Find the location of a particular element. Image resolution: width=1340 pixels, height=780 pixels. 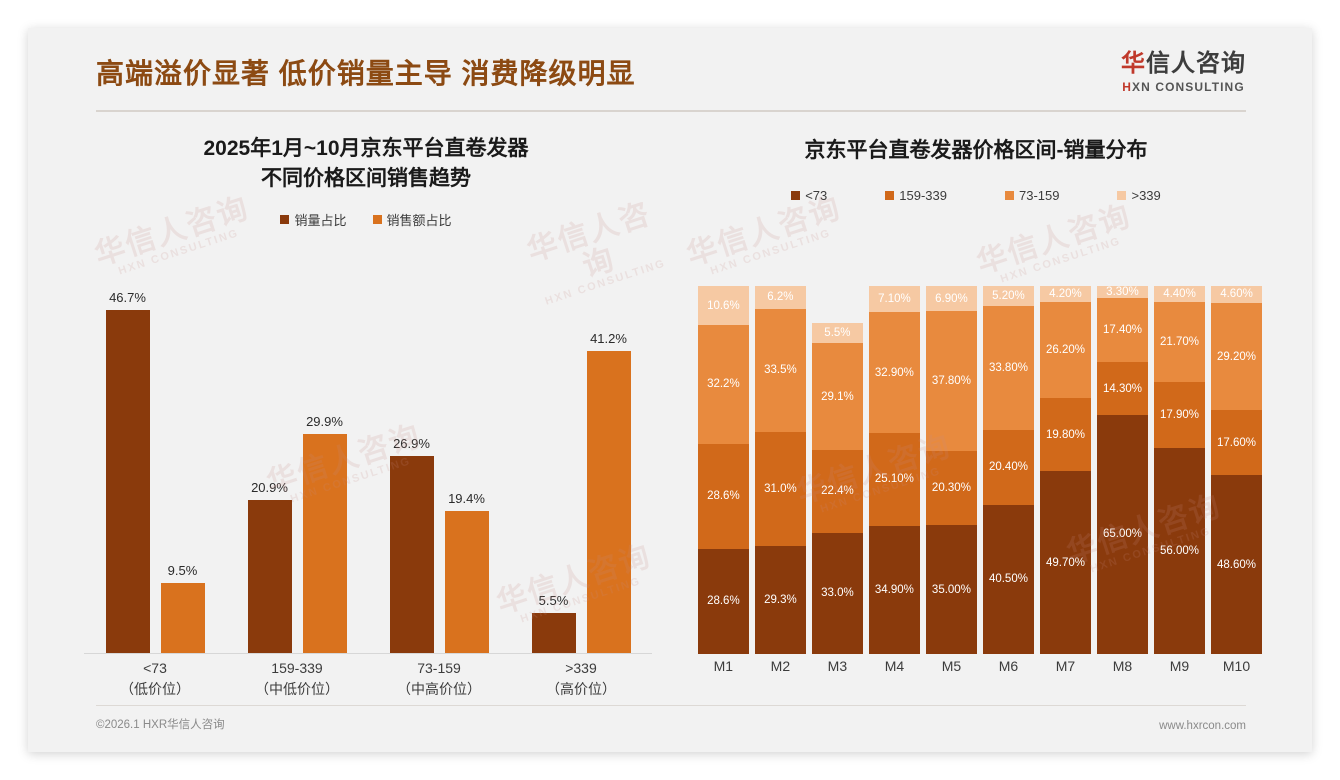

legend-item->339: >339 is located at coordinates (1139, 195).